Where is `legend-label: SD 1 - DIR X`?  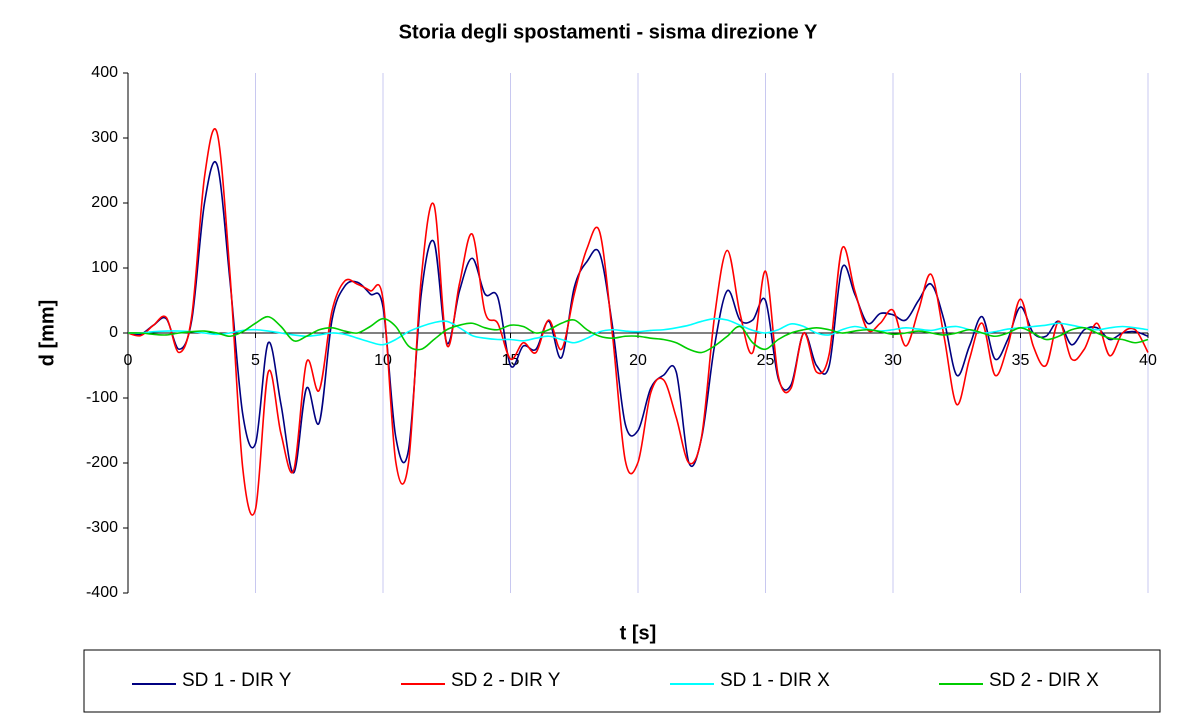
legend-label: SD 1 - DIR X is located at coordinates (775, 680).